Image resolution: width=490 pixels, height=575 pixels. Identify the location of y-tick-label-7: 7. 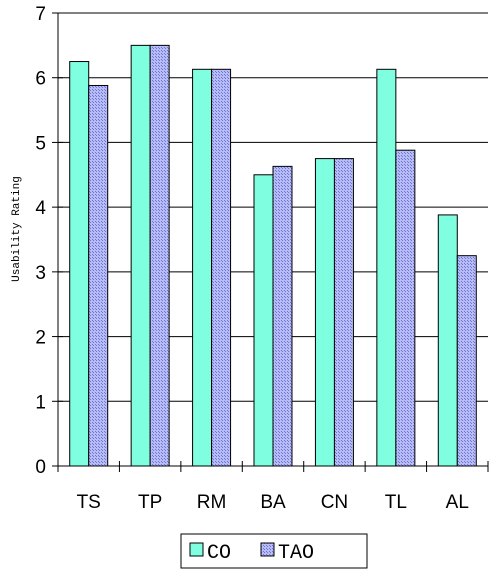
(40, 14).